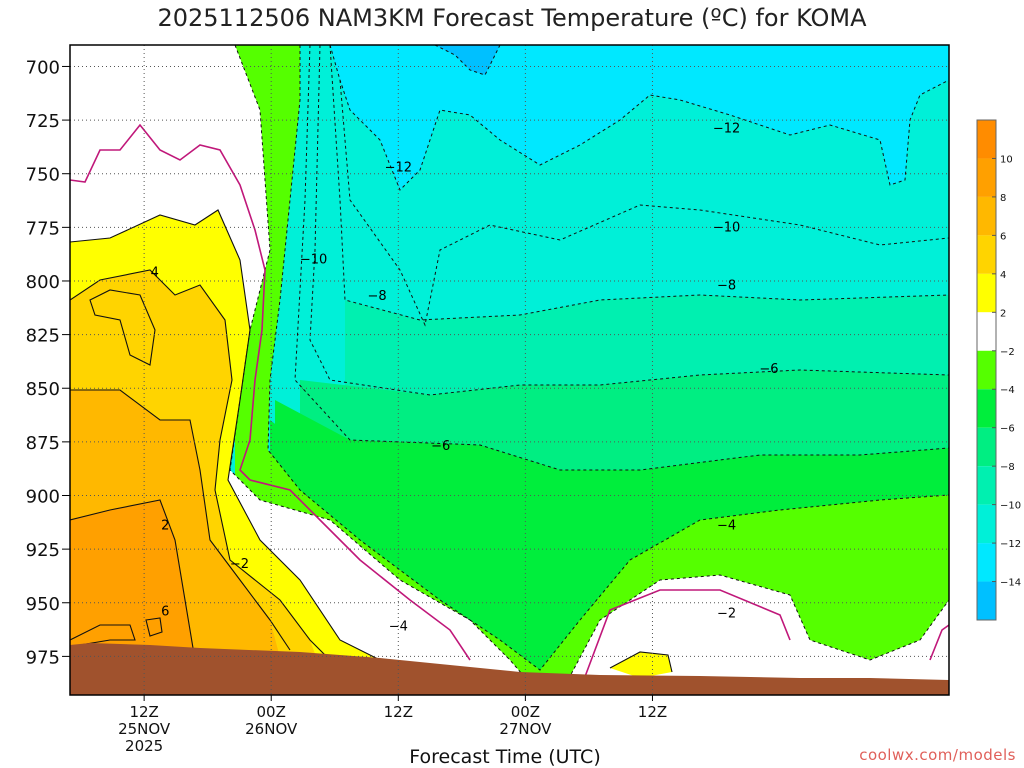 The height and width of the screenshot is (768, 1024). Describe the element at coordinates (165, 611) in the screenshot. I see `contour-label: 6` at that location.